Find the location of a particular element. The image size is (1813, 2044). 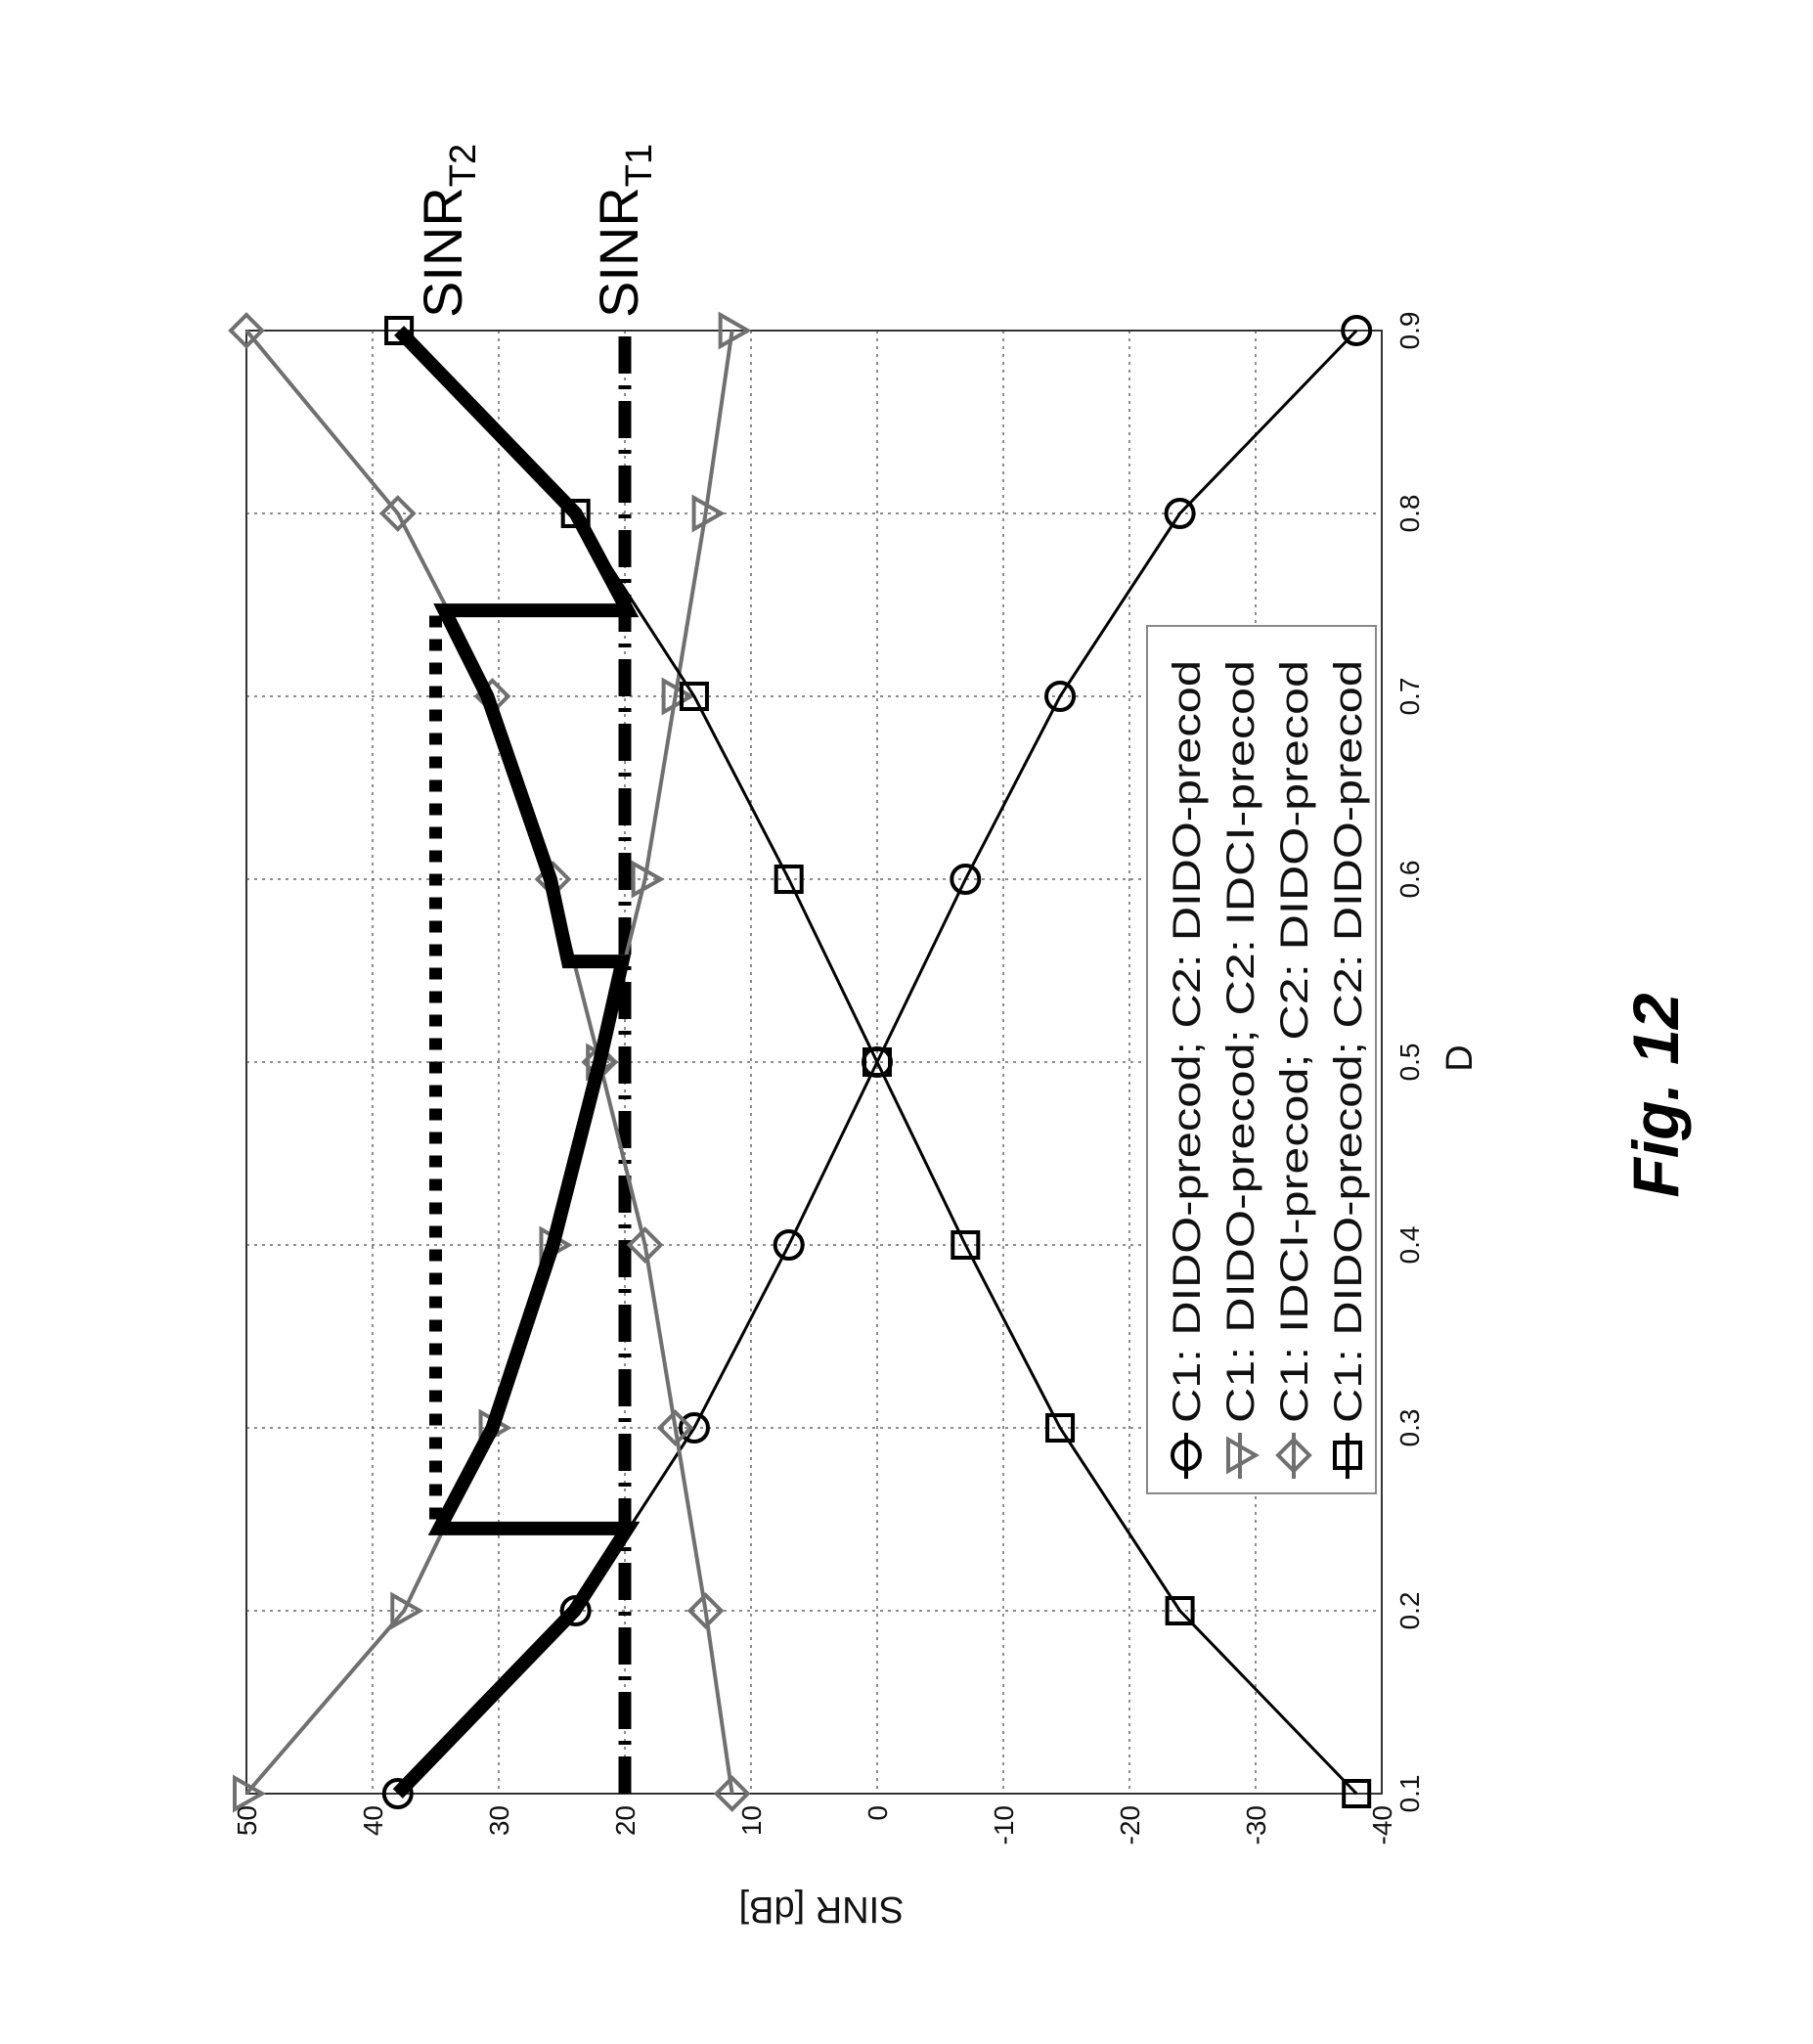

x-tick-label: 0.8 is located at coordinates (1409, 514).